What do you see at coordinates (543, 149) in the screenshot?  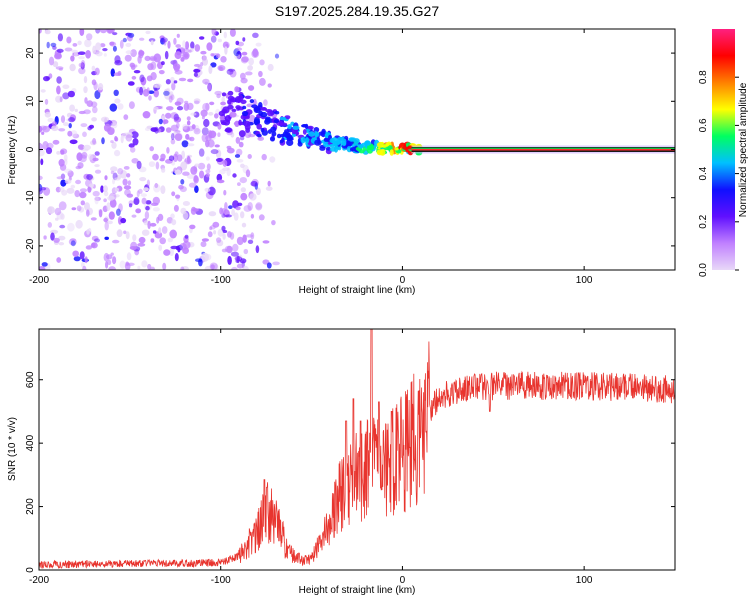 I see `spectrogram-carrier-line` at bounding box center [543, 149].